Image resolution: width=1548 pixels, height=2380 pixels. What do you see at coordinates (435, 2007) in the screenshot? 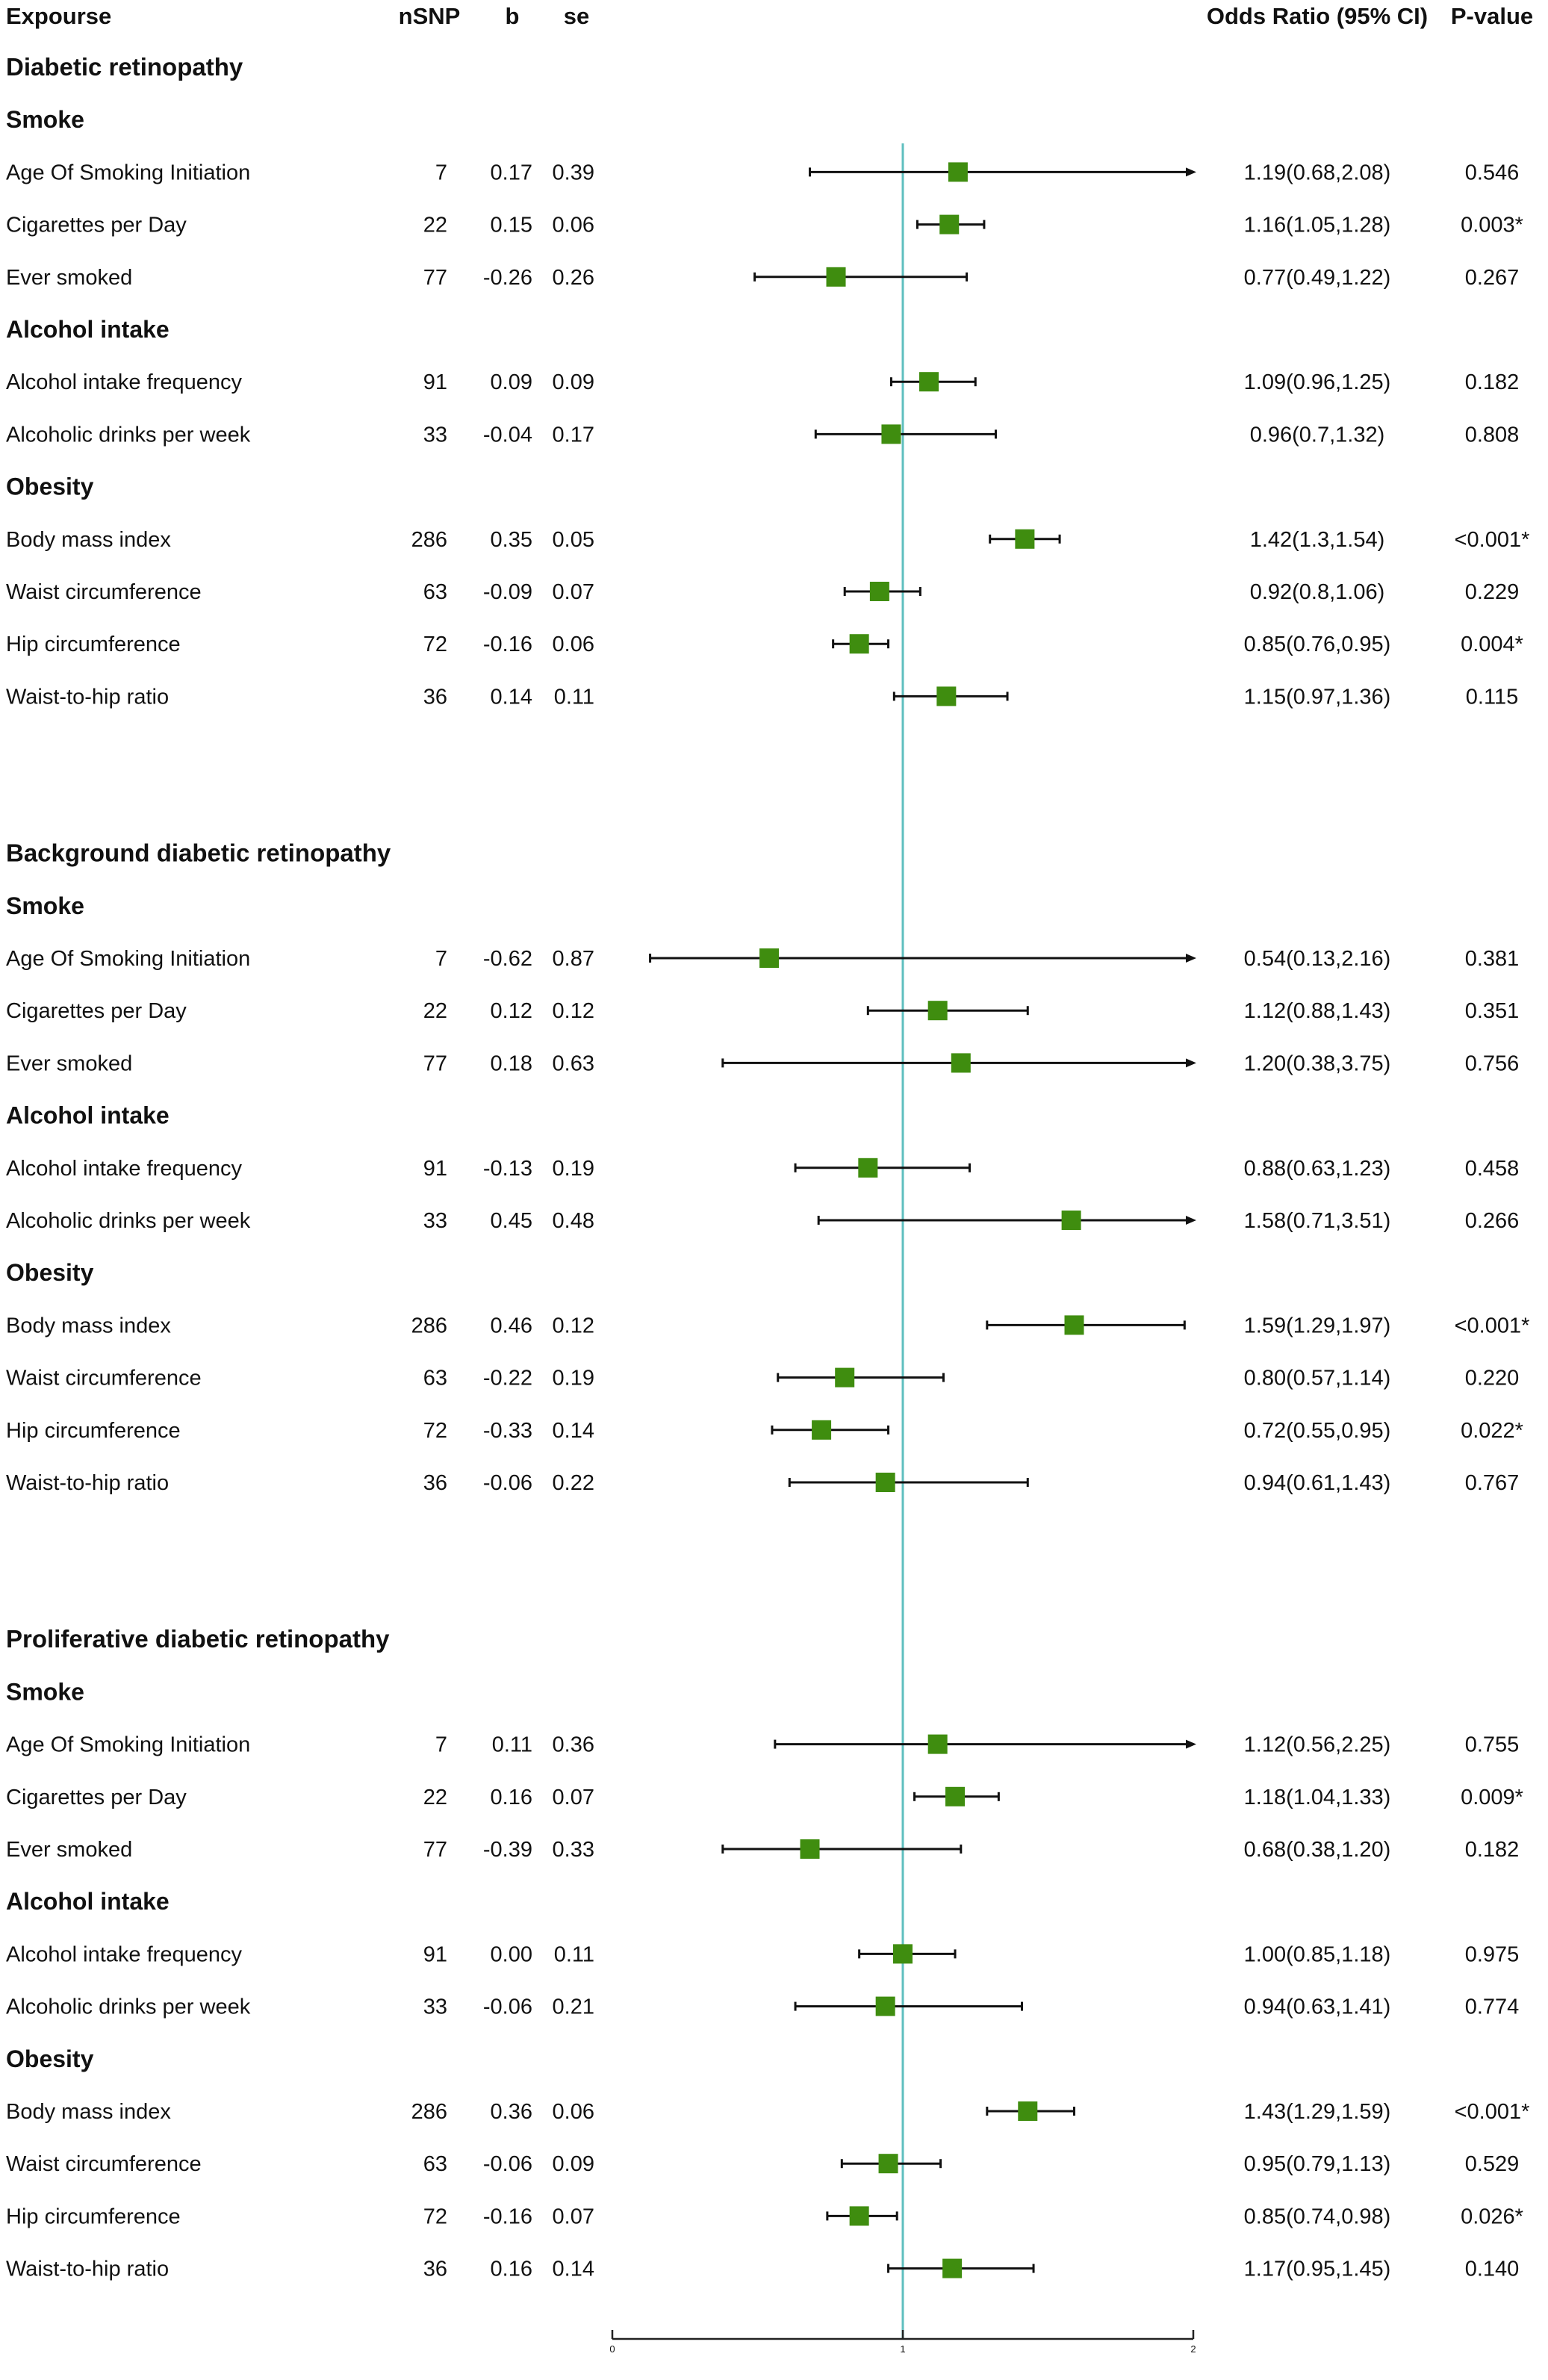
I see `nsnp-value: 33` at bounding box center [435, 2007].